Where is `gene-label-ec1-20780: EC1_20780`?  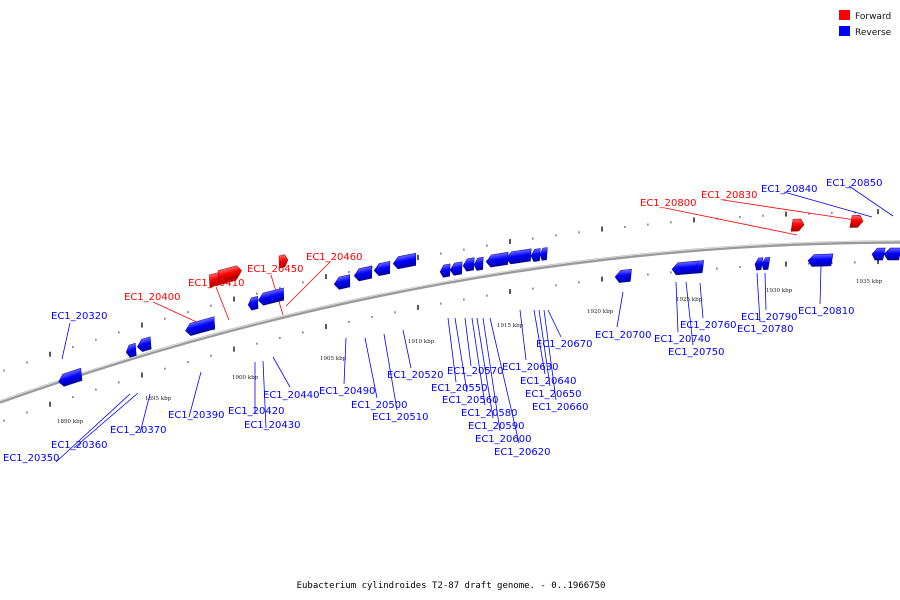 gene-label-ec1-20780: EC1_20780 is located at coordinates (765, 329).